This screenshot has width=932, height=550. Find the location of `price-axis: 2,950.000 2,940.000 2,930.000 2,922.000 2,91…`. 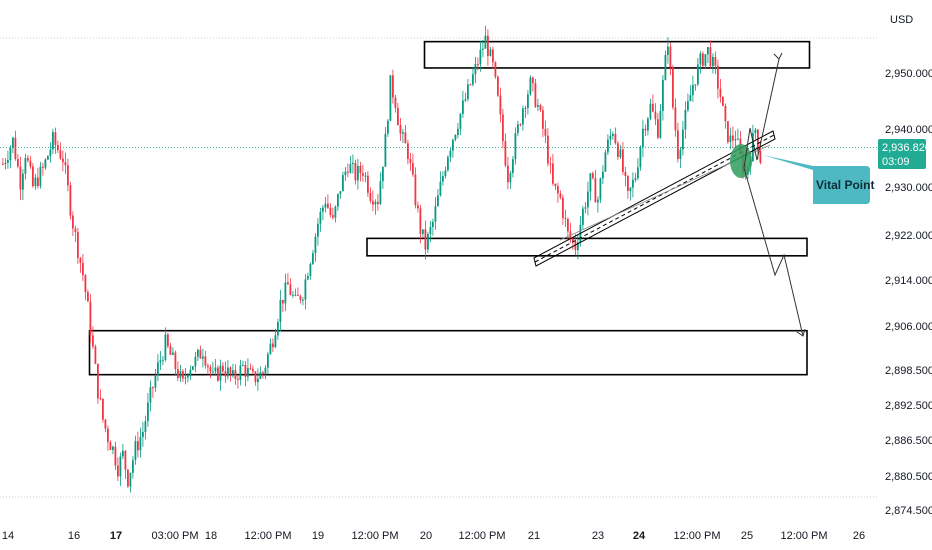

price-axis: 2,950.000 2,940.000 2,930.000 2,922.000 2,91… is located at coordinates (908, 292).